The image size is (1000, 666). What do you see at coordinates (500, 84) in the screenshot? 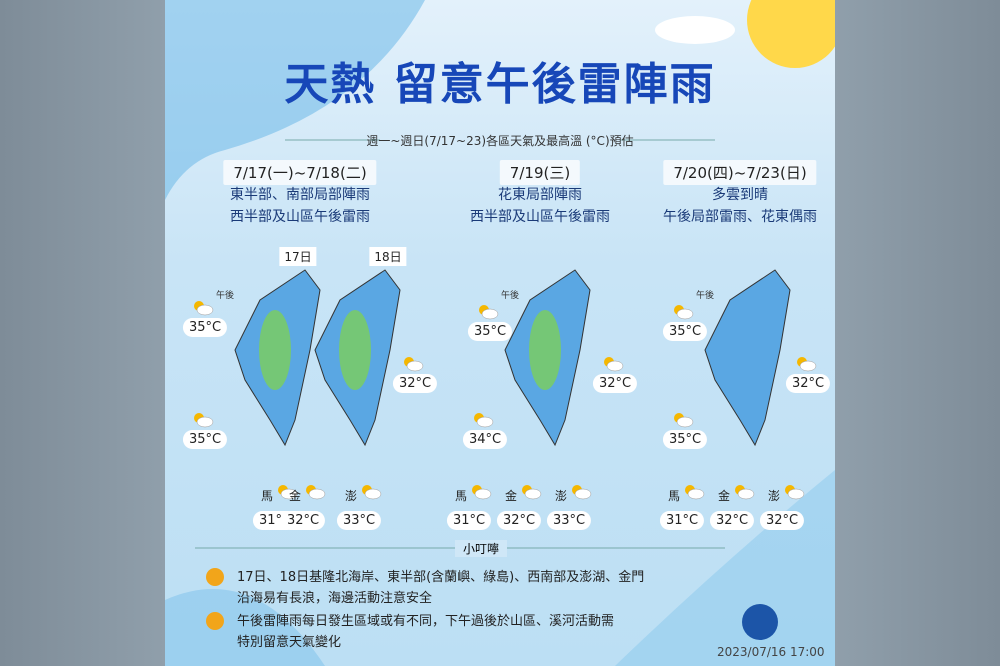
I see `title: 天熱 留意午後雷陣雨` at bounding box center [500, 84].